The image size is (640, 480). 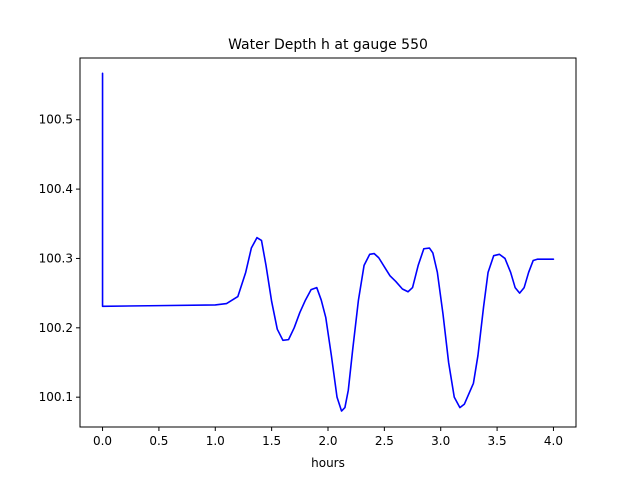 What do you see at coordinates (440, 441) in the screenshot?
I see `x-tick-label: 3.0` at bounding box center [440, 441].